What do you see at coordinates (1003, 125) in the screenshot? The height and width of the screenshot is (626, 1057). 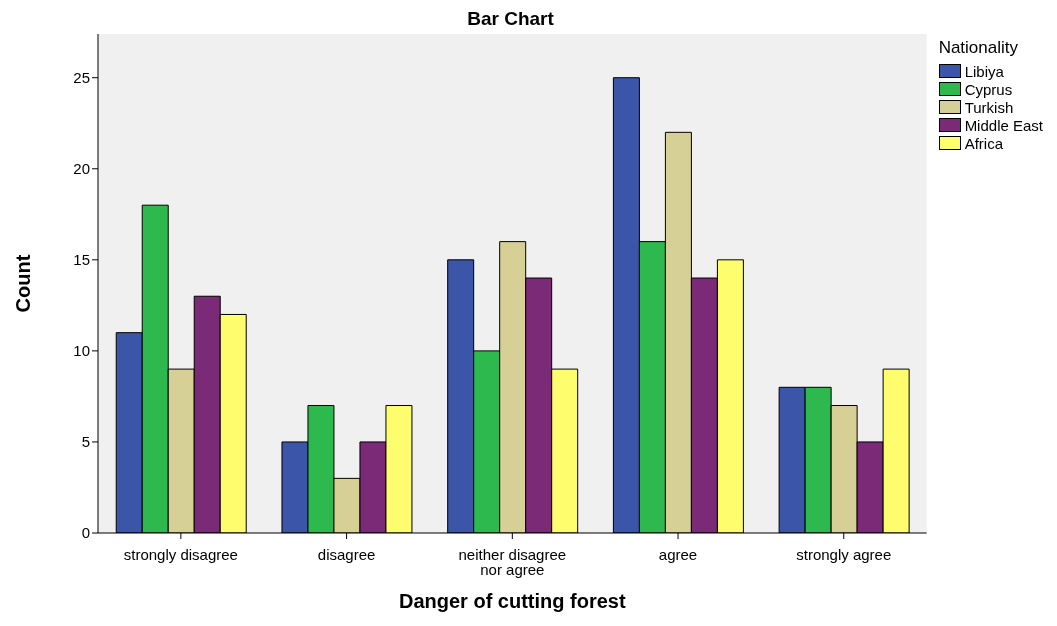 I see `legend-label: Middle East` at bounding box center [1003, 125].